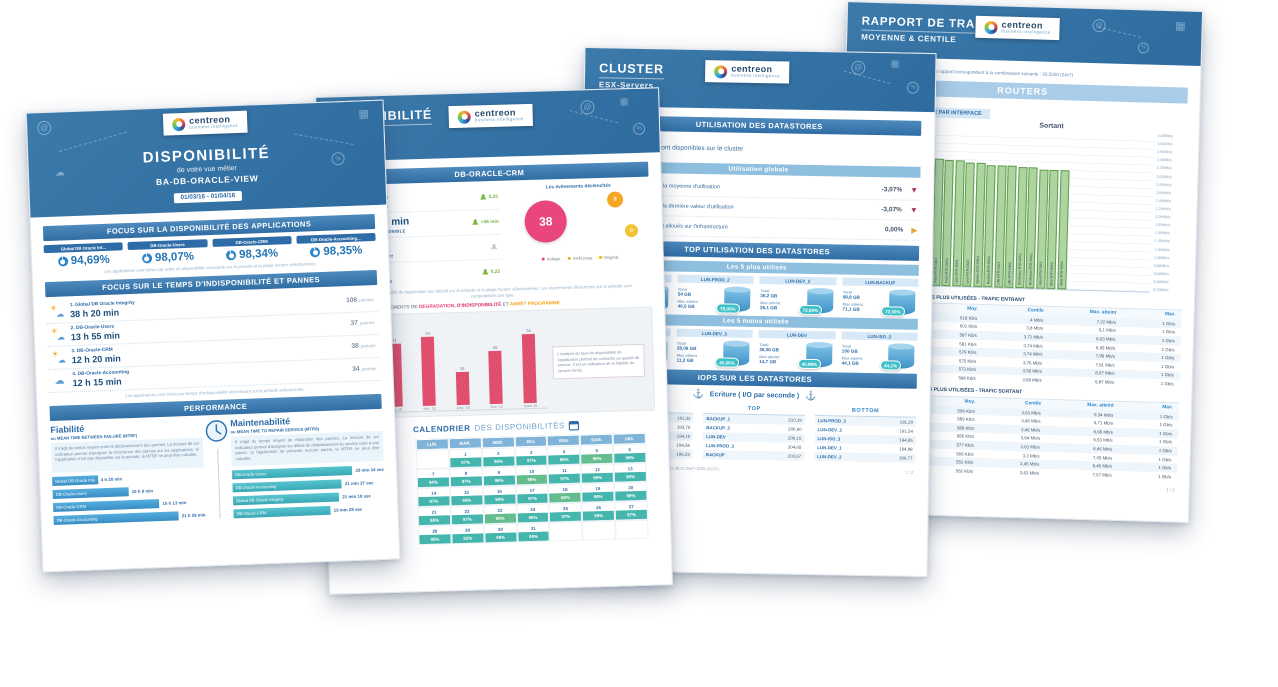  I want to click on calendar-cell: 7 94%, so click(433, 478).